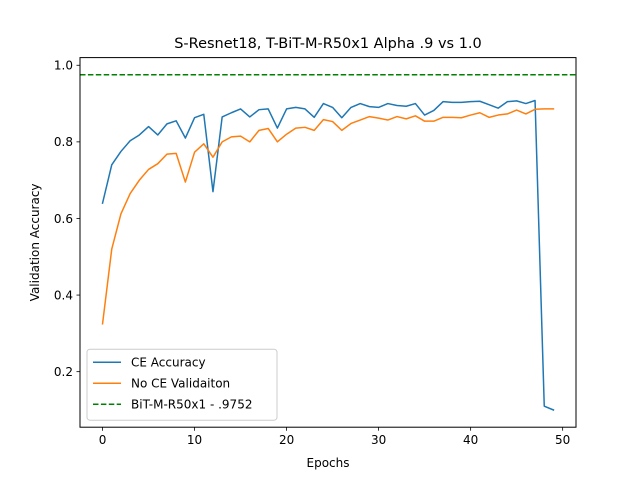  I want to click on legend-box, so click(182, 384).